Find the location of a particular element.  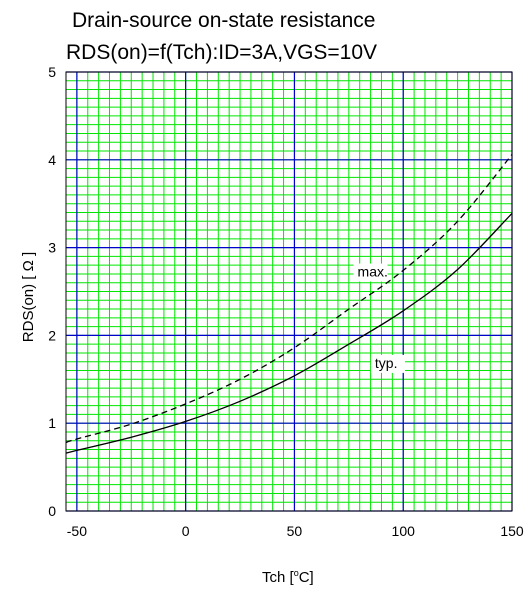

x-tick-label: 0 is located at coordinates (186, 531).